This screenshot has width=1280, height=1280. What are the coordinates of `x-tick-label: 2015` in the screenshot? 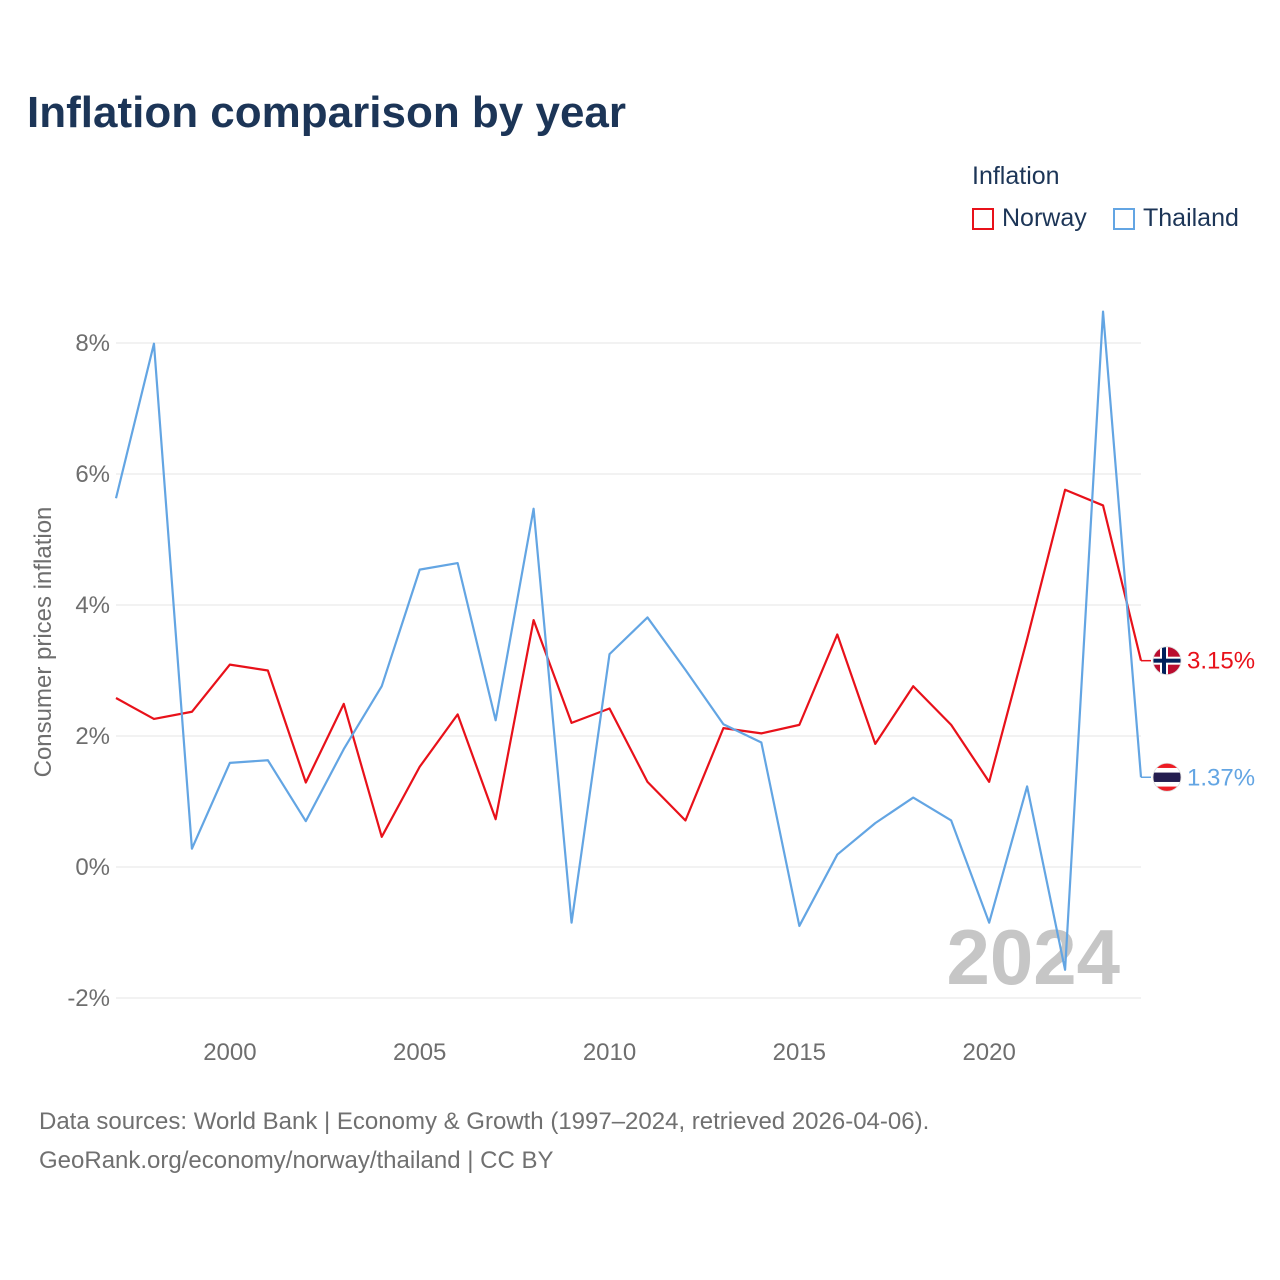 It's located at (799, 1052).